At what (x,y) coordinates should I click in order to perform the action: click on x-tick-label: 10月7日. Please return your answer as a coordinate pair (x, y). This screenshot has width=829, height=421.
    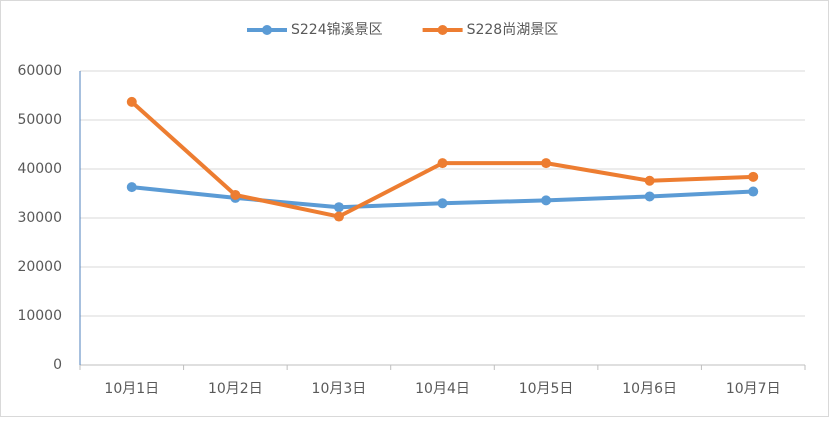
    Looking at the image, I should click on (753, 389).